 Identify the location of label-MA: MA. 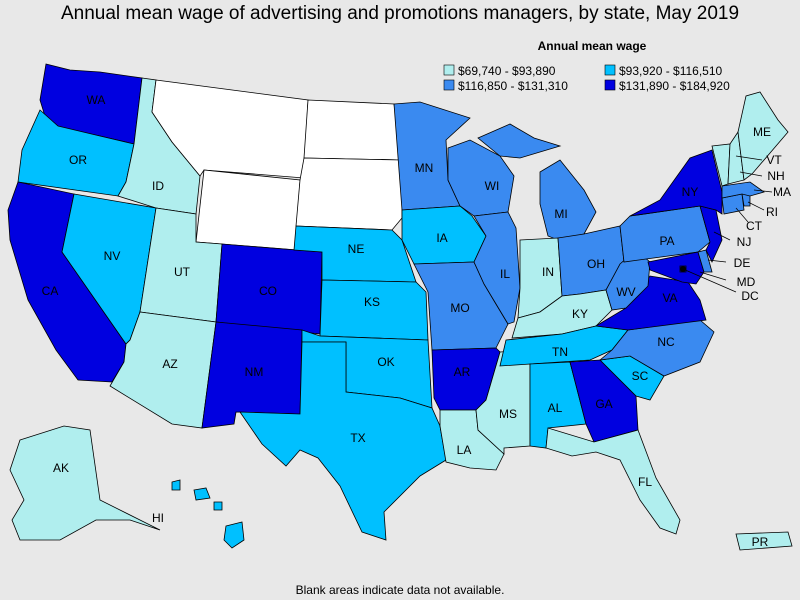
(782, 192).